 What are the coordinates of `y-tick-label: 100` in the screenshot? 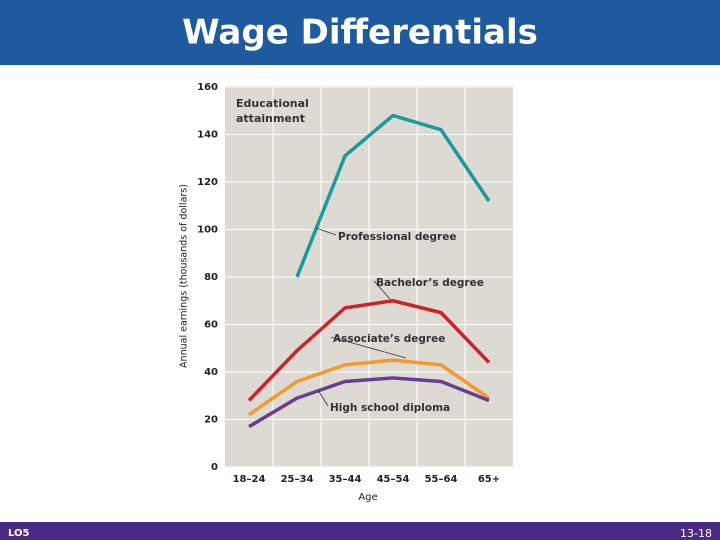 It's located at (207, 230).